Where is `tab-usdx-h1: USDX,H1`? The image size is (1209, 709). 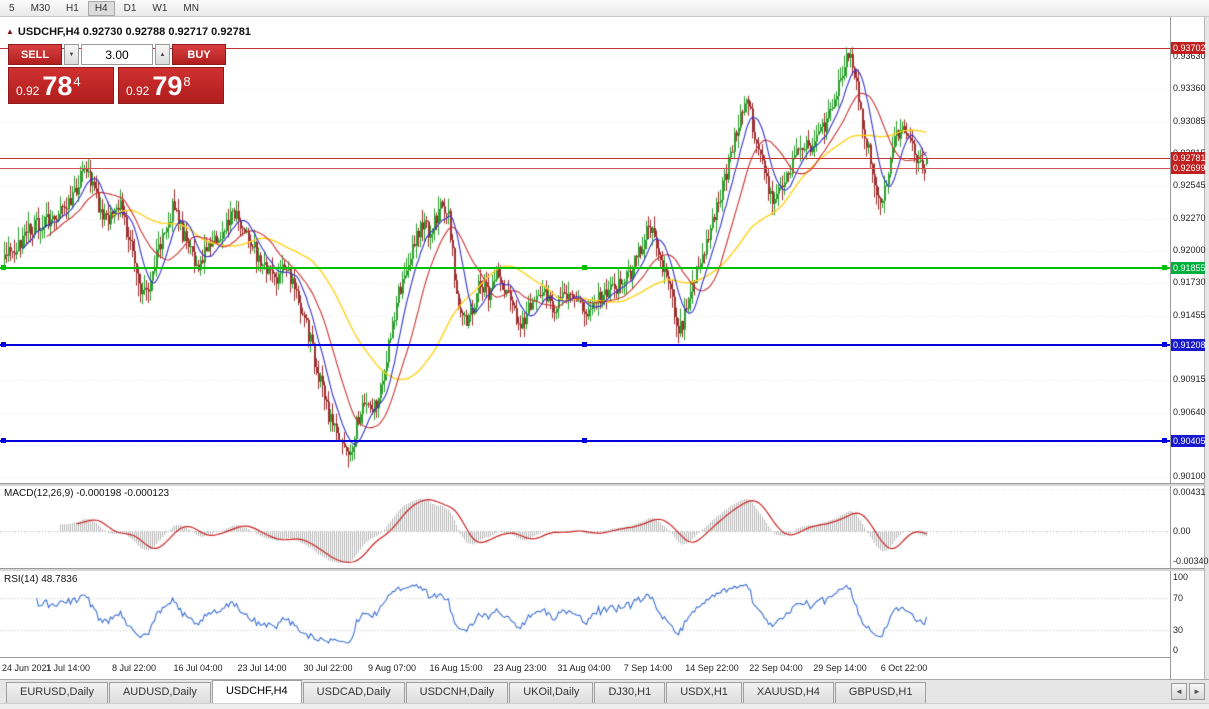
tab-usdx-h1: USDX,H1 is located at coordinates (704, 692).